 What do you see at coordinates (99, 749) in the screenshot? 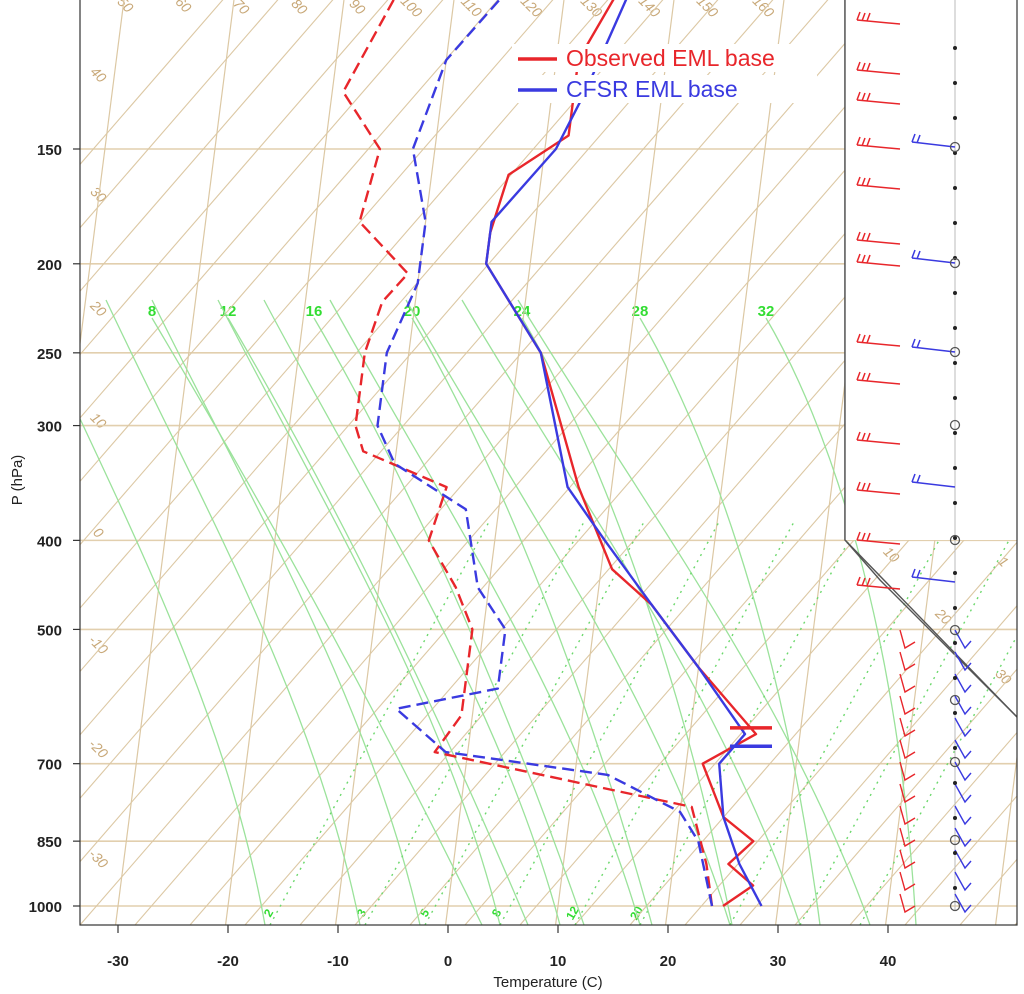
I see `background-label: -20` at bounding box center [99, 749].